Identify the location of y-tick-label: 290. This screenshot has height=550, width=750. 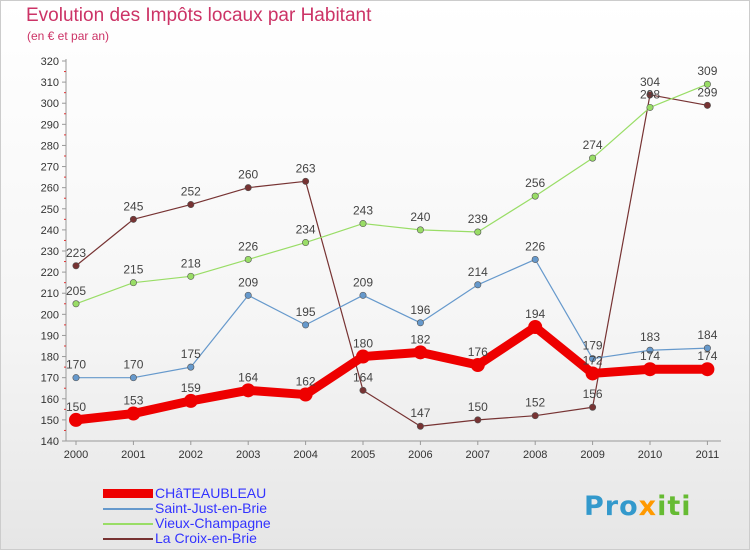
(50, 125).